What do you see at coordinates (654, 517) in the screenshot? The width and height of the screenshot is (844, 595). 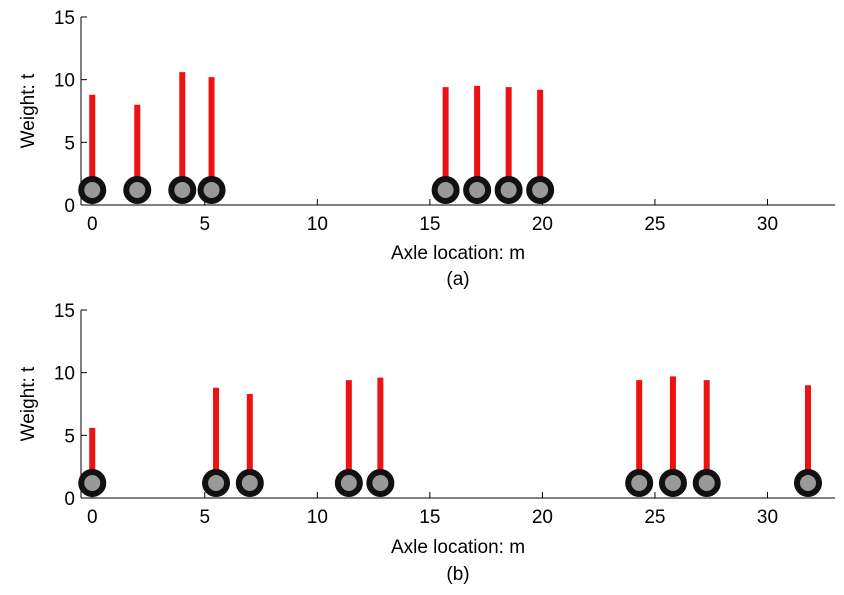 I see `panel-b-x-tick-label-25: 25` at bounding box center [654, 517].